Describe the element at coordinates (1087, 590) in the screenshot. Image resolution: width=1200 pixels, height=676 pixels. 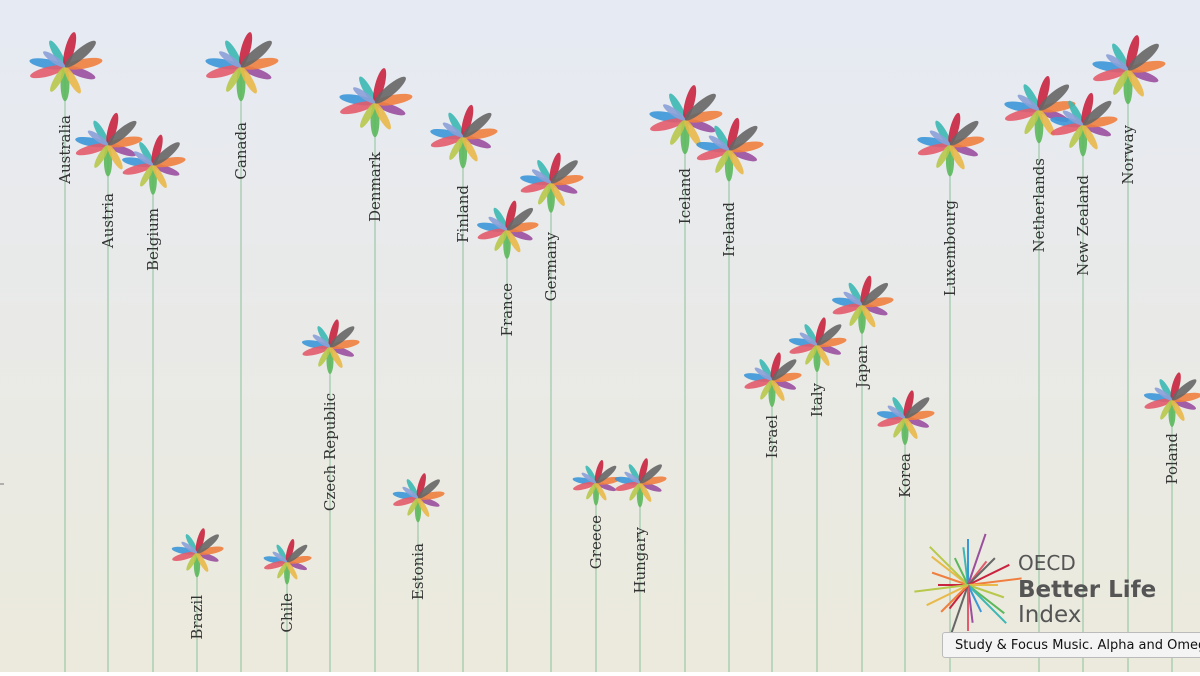
I see `logo-title: Better Life` at that location.